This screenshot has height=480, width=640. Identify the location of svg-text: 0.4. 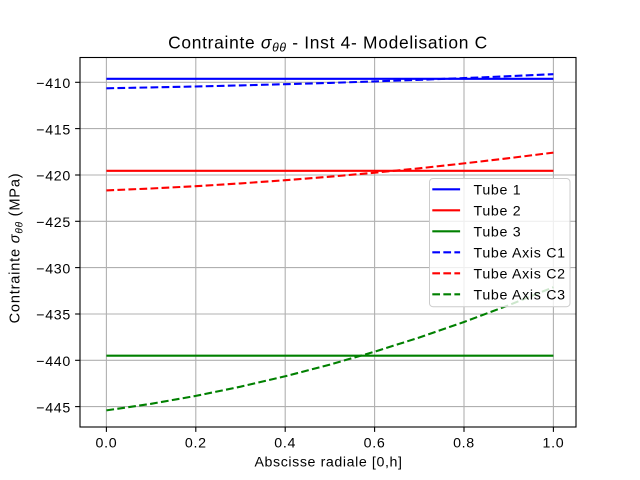
(285, 444).